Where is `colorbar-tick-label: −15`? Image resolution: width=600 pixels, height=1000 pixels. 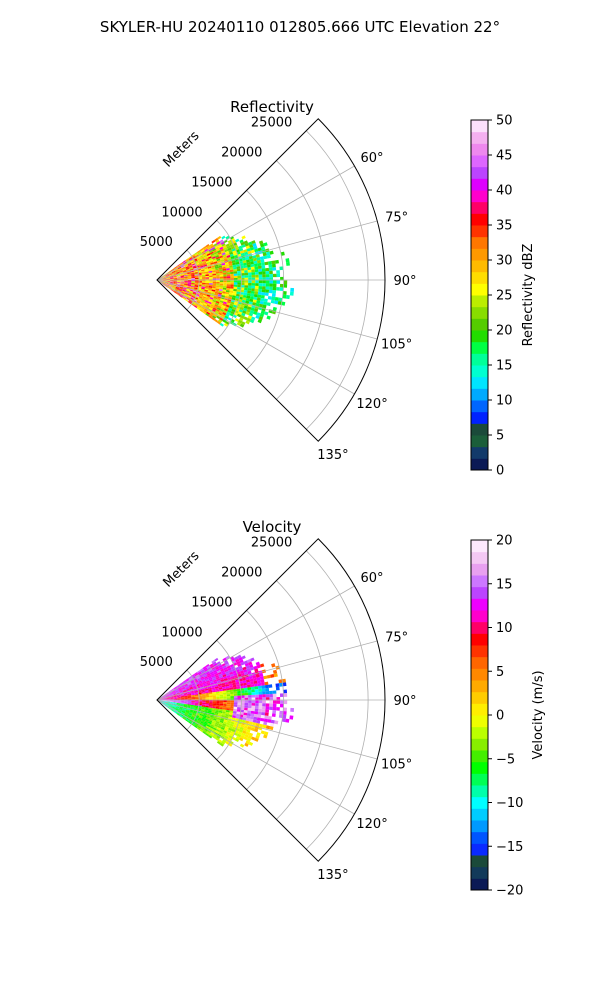
colorbar-tick-label: −15 is located at coordinates (509, 847).